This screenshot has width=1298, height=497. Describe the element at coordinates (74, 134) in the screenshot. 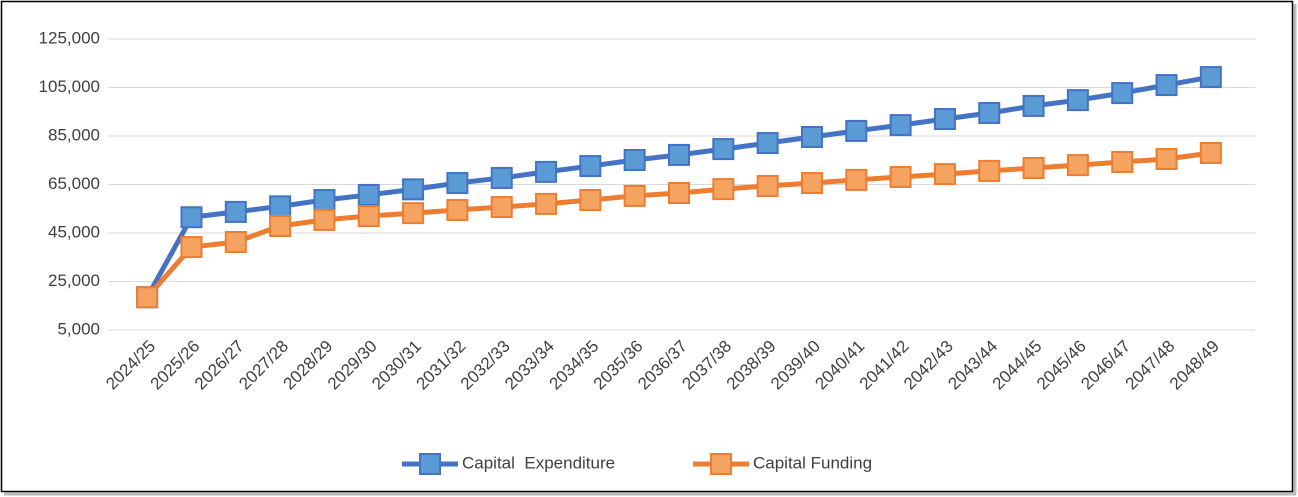

I see `y-tick-label: 85,000` at that location.